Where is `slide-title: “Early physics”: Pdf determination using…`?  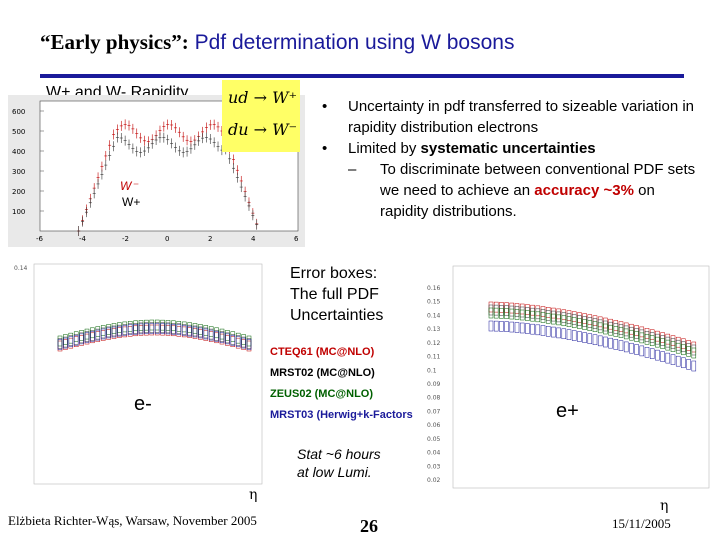
slide-title: “Early physics”: Pdf determination using… is located at coordinates (277, 42).